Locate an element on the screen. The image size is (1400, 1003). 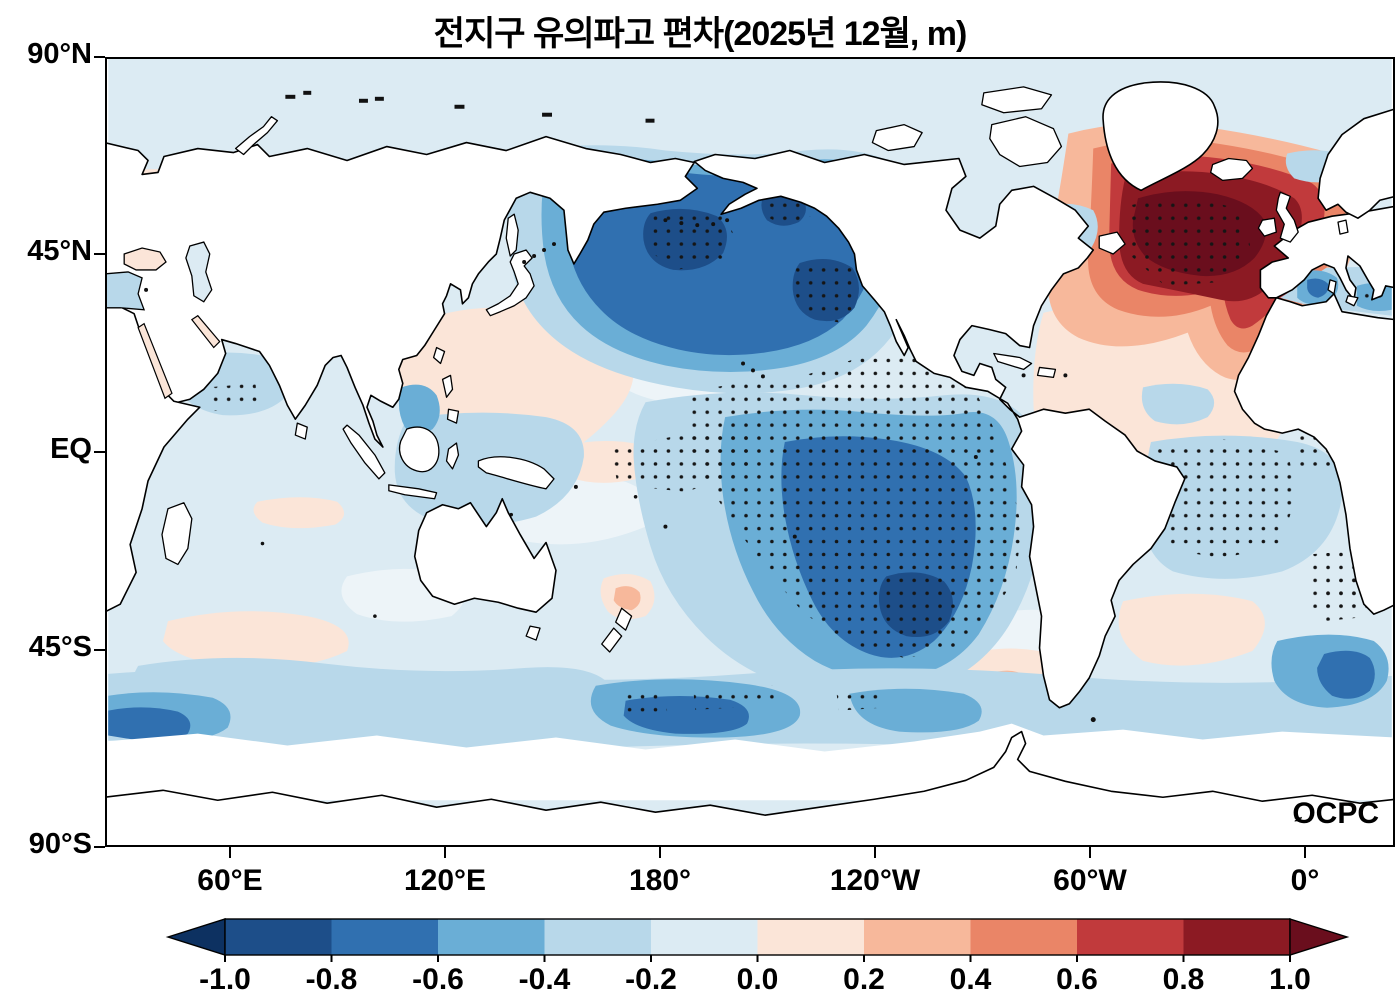
colorbar-tick-label: -0.8 is located at coordinates (331, 979).